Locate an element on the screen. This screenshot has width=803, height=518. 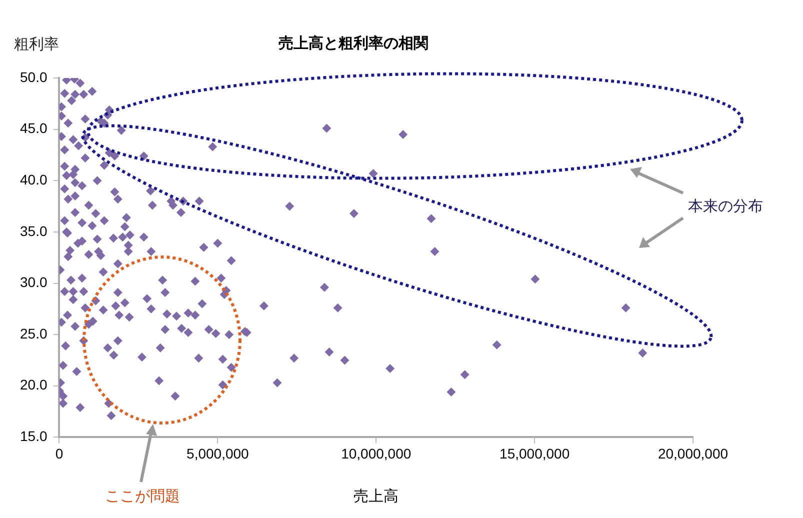
y-tick-label: 30.0 is located at coordinates (34, 282).